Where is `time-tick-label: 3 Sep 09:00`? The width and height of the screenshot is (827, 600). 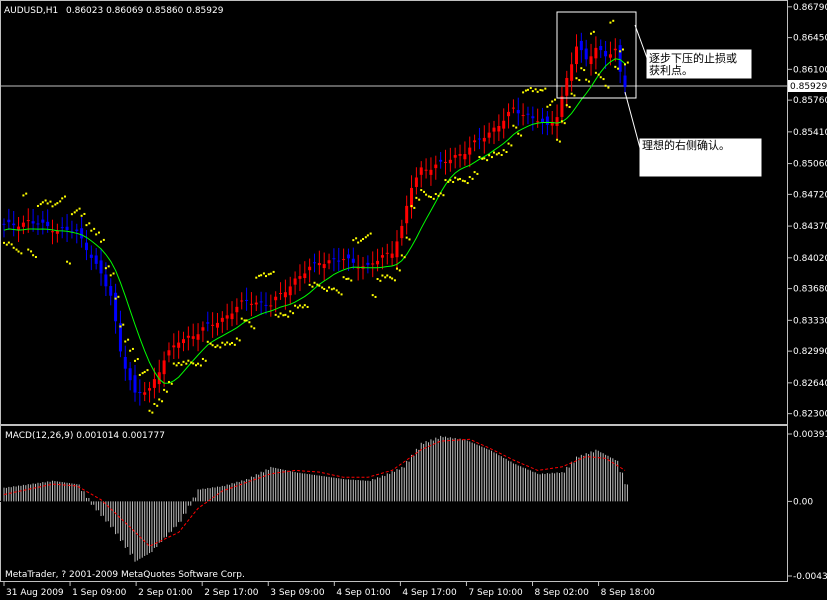
time-tick-label: 3 Sep 09:00 is located at coordinates (297, 593).